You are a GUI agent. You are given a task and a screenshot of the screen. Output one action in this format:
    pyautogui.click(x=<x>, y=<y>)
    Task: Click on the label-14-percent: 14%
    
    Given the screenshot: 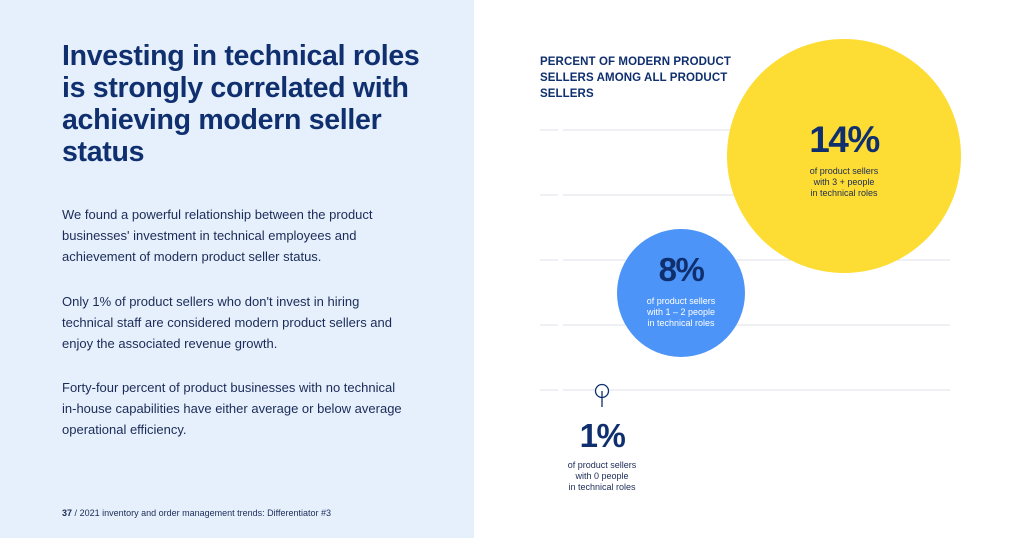 What is the action you would take?
    pyautogui.click(x=844, y=139)
    